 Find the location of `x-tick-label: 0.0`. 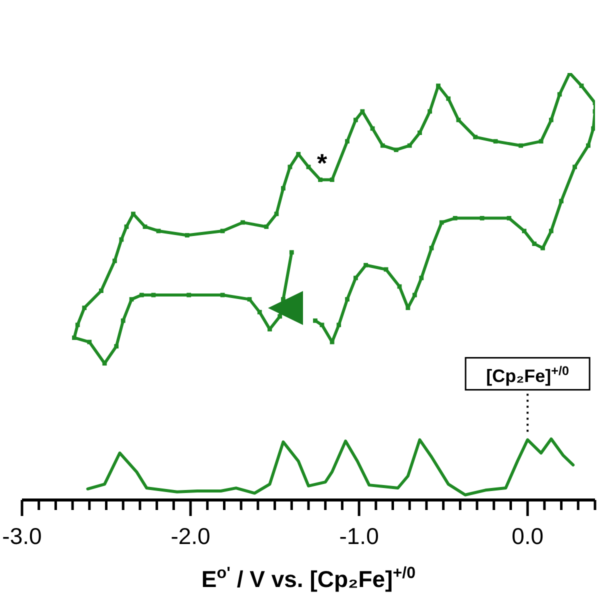

x-tick-label: 0.0 is located at coordinates (528, 536).